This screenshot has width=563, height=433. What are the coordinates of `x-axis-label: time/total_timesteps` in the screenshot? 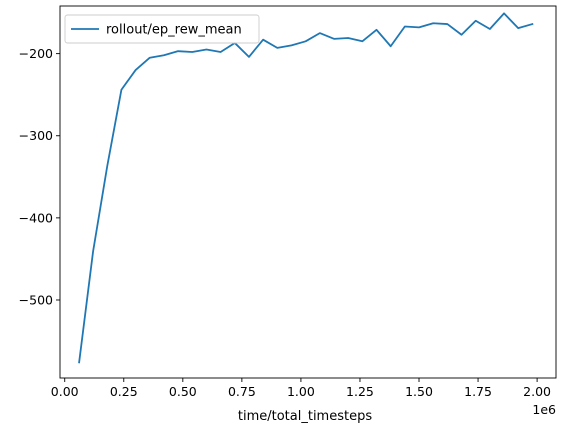 It's located at (305, 416).